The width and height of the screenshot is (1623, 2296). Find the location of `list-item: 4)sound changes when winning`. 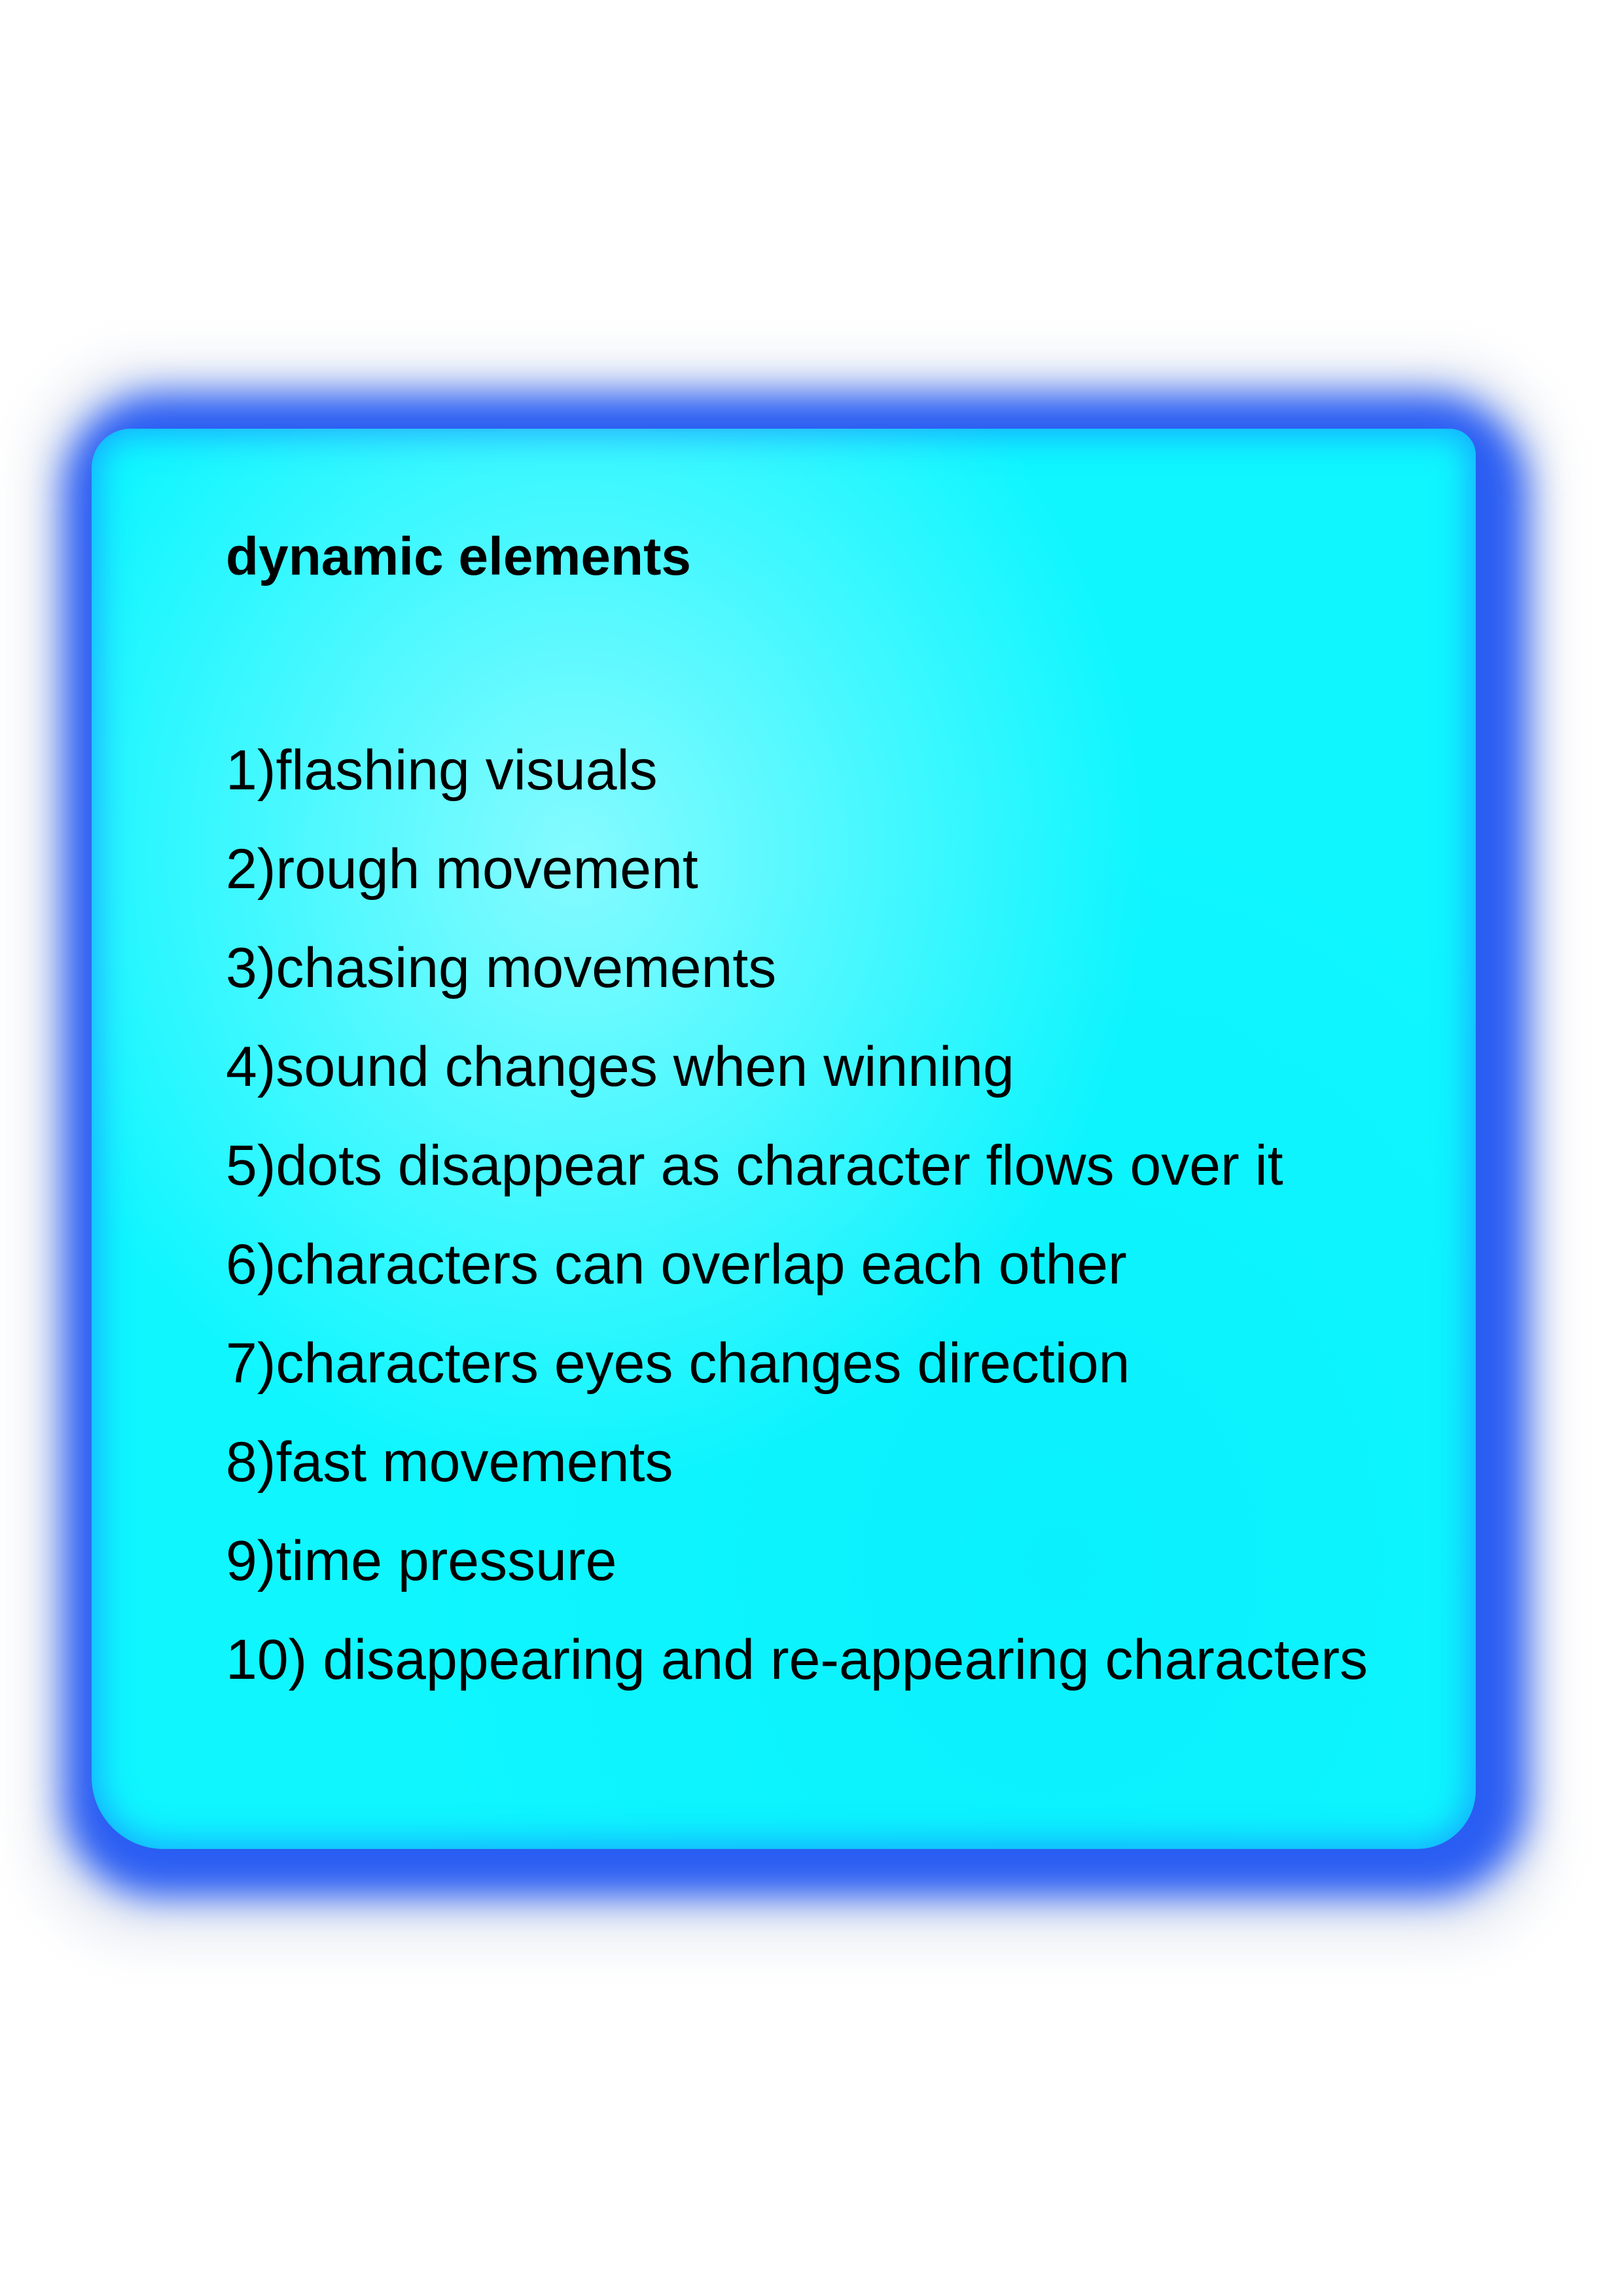

list-item: 4)sound changes when winning is located at coordinates (620, 1066).